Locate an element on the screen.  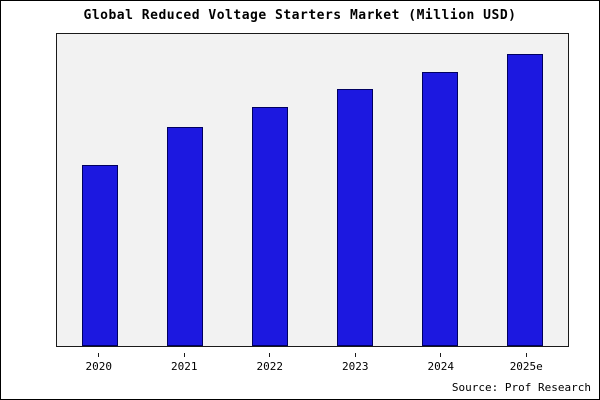
x-tick-label: 2020 is located at coordinates (99, 366).